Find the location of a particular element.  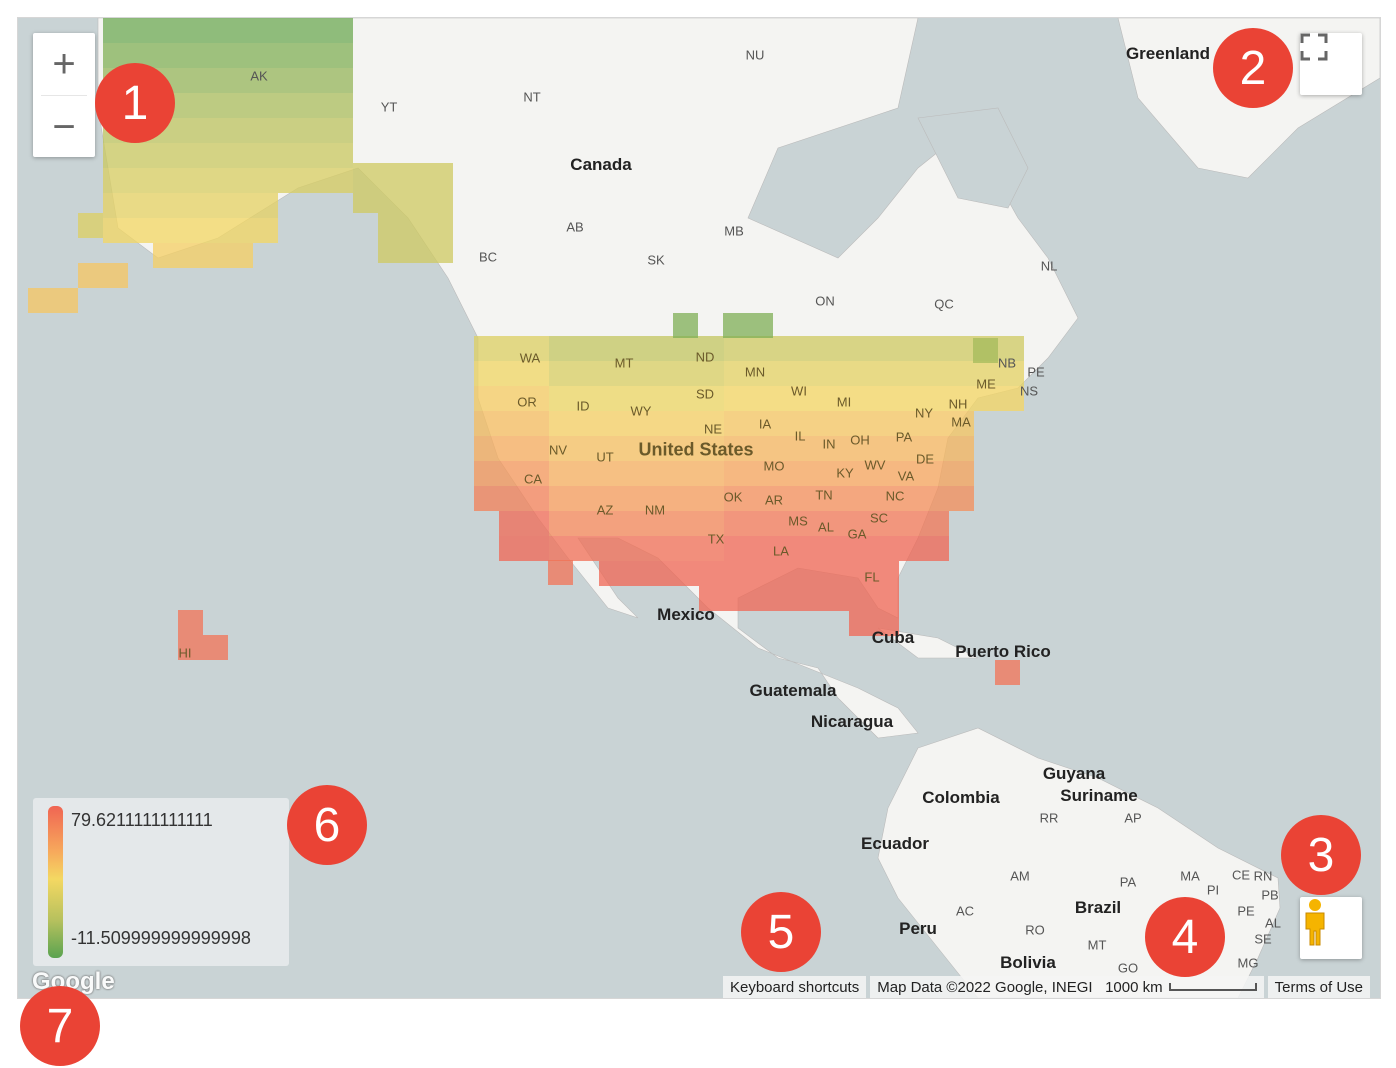

region-label: AM is located at coordinates (1020, 876).